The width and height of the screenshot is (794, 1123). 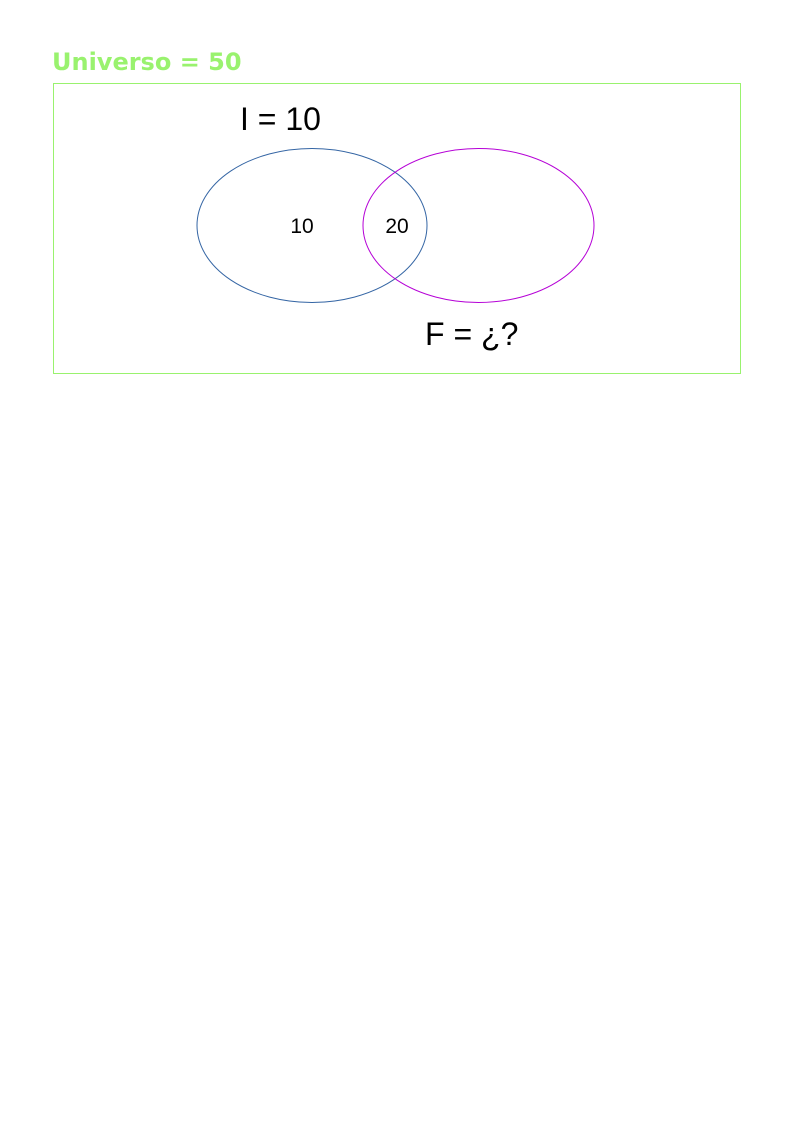 What do you see at coordinates (301, 226) in the screenshot?
I see `region-only-i-value: 10` at bounding box center [301, 226].